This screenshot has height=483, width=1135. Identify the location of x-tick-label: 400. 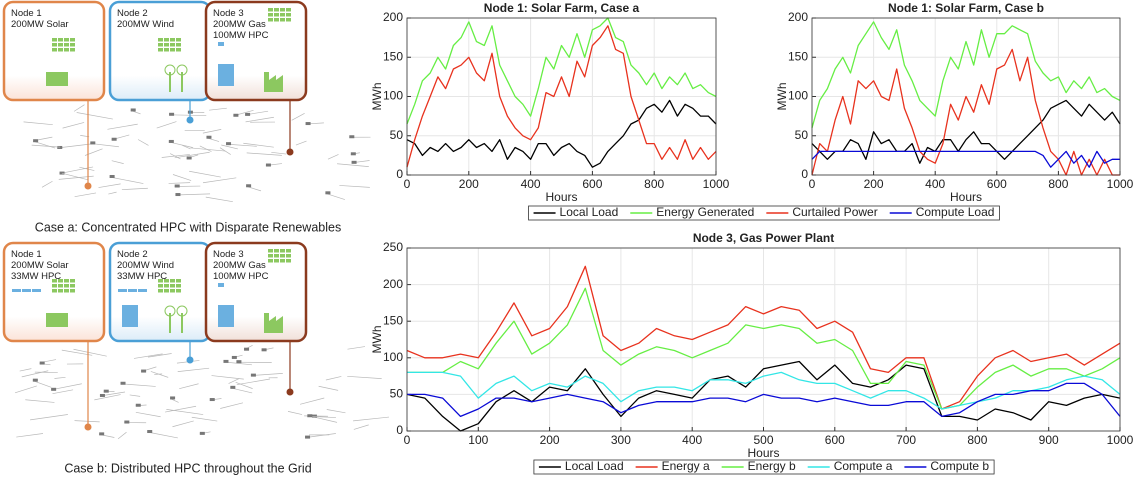
(692, 440).